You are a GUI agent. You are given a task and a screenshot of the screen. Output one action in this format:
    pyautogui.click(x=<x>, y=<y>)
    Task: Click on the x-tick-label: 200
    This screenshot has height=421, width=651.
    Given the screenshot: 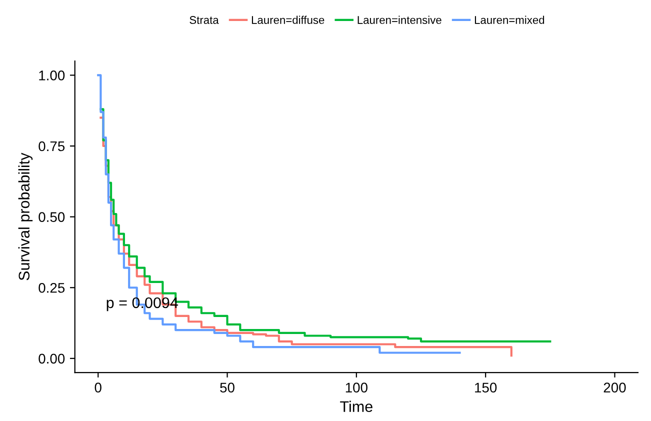 What is the action you would take?
    pyautogui.click(x=615, y=387)
    